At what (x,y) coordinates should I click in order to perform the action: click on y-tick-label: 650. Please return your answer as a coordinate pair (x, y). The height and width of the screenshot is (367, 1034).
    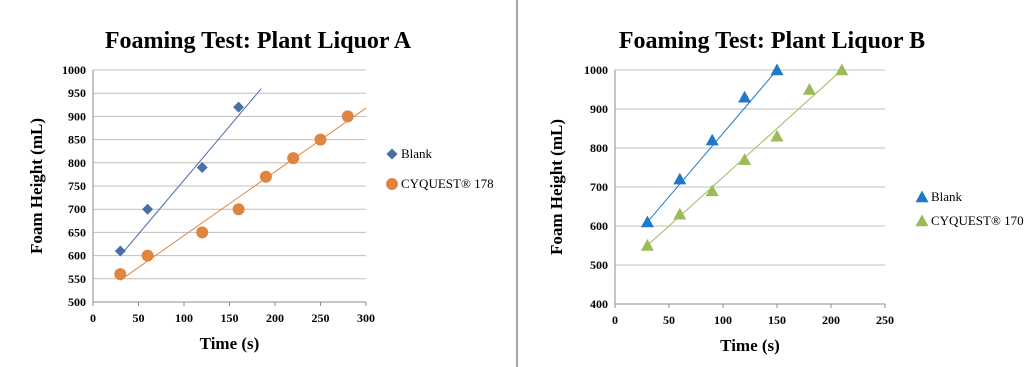
    Looking at the image, I should click on (77, 232).